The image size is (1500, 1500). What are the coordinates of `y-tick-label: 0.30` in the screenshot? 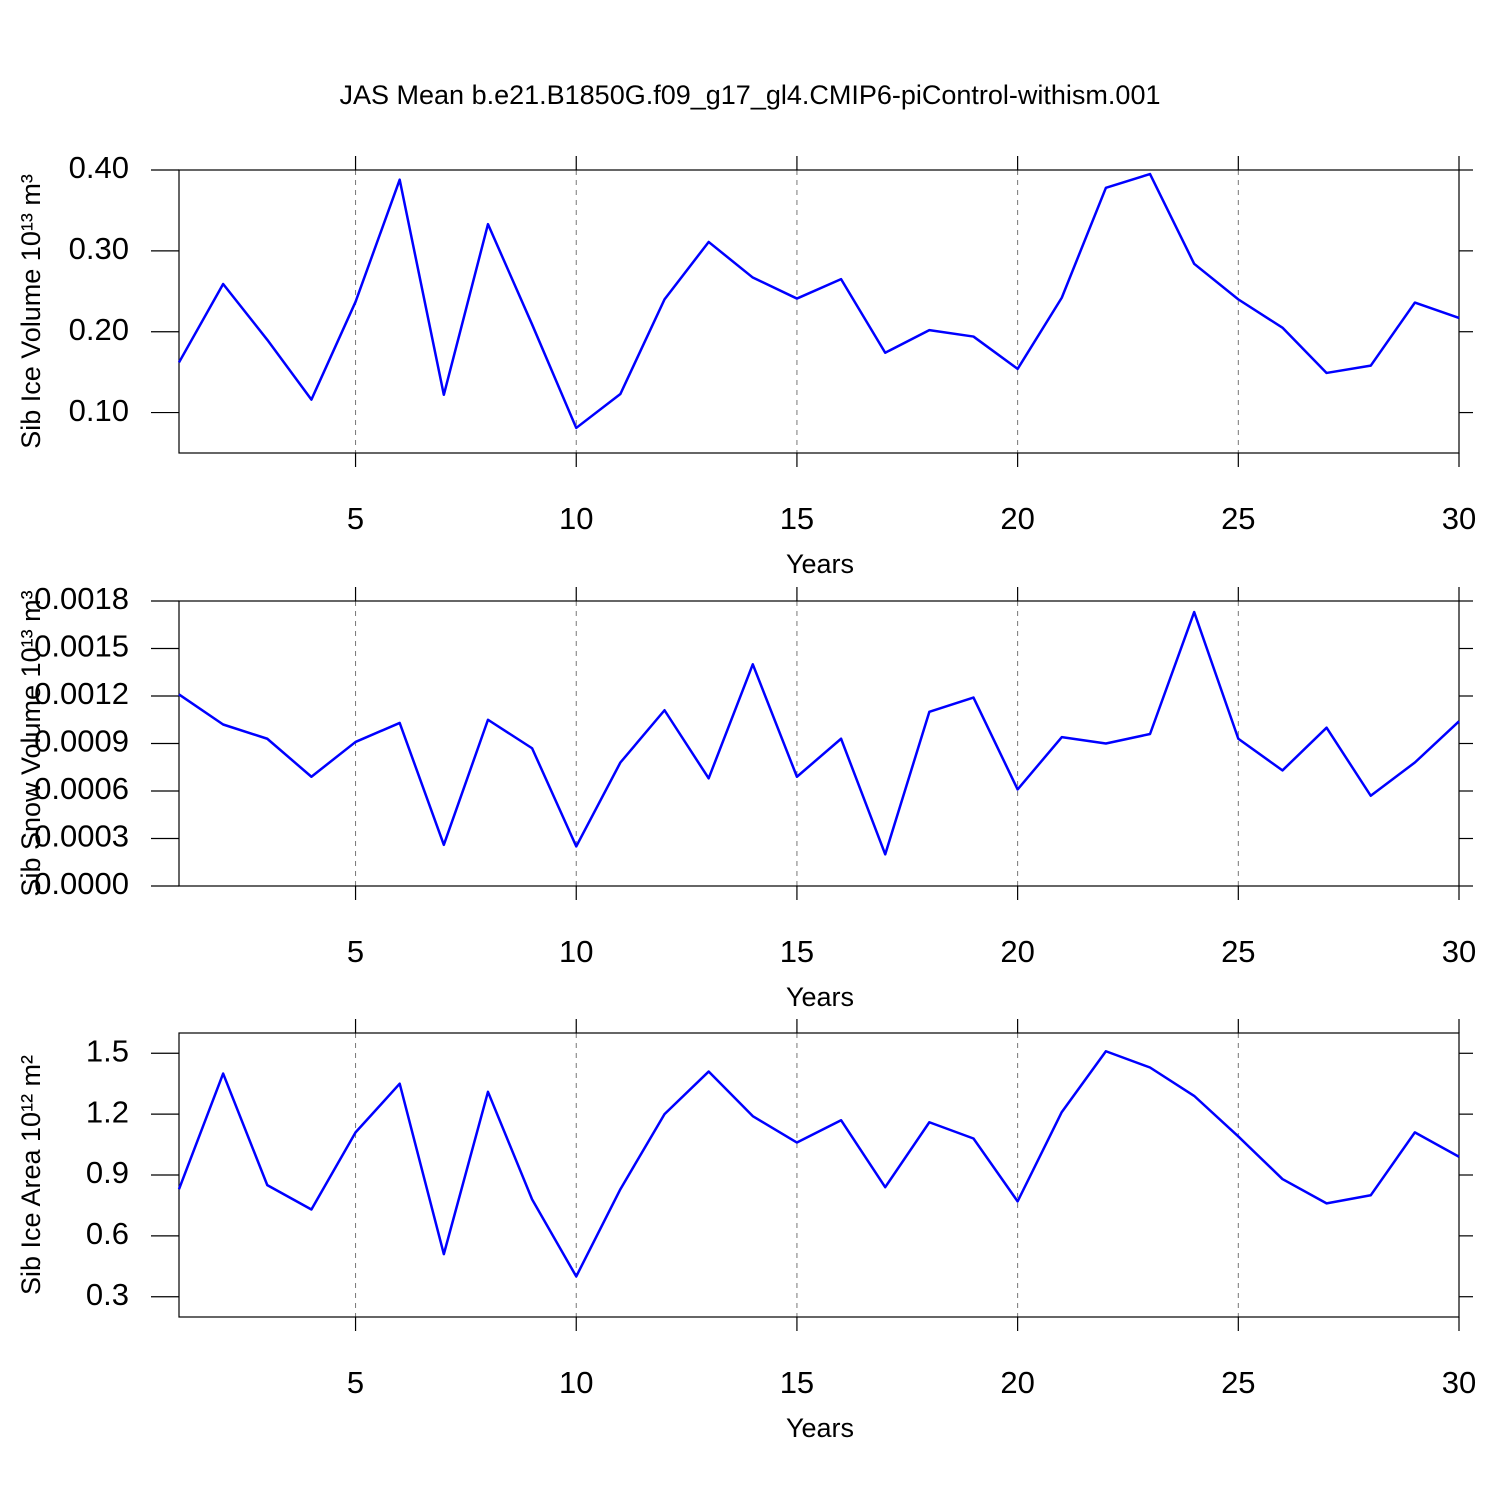 It's located at (99, 248).